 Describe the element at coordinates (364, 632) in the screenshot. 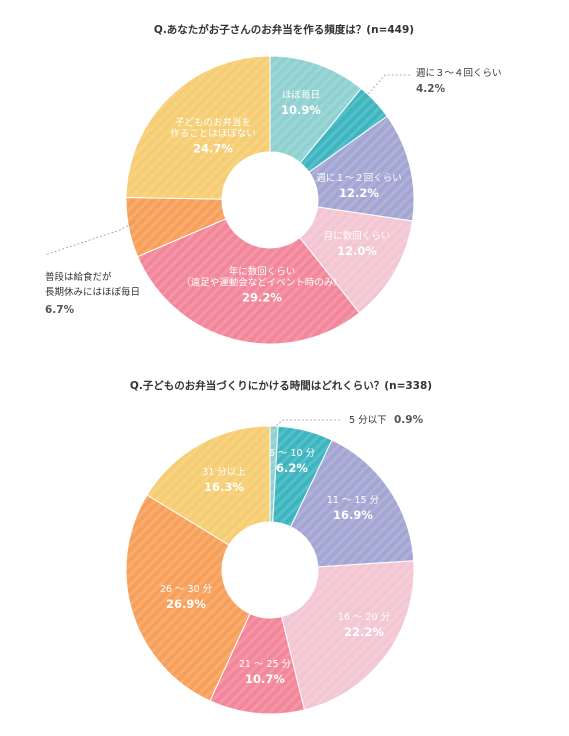

I see `slice-value-label: 22.2%` at that location.